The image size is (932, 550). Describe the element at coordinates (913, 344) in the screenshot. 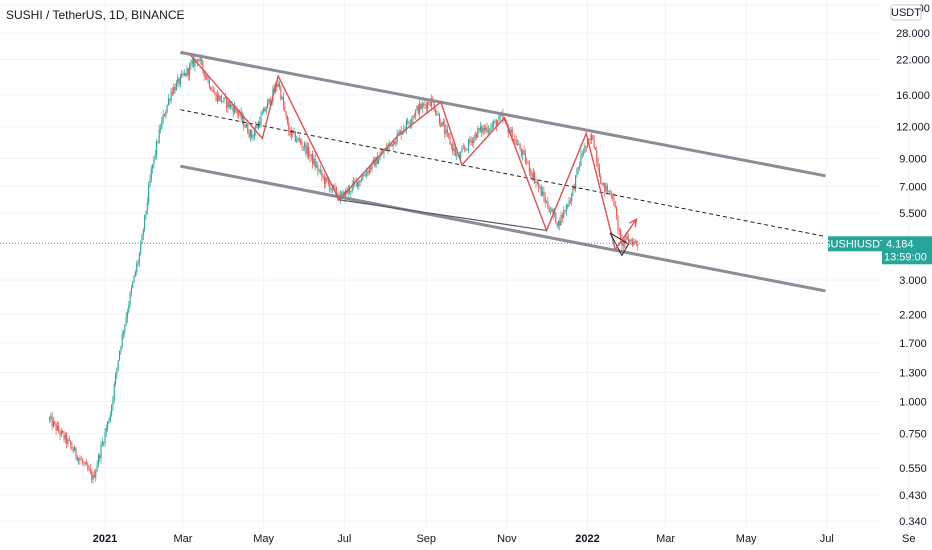

I see `y-tick-label: 1.700` at that location.